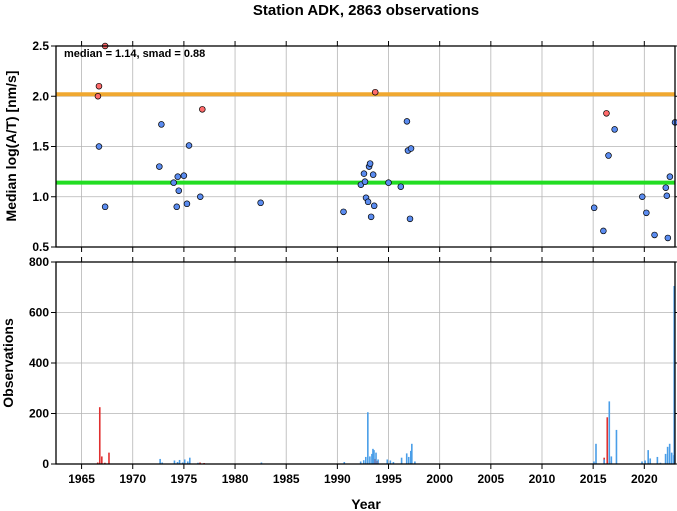 The image size is (677, 511). I want to click on top-y-axis-label: Median log(A/T) [nm/s], so click(11, 146).